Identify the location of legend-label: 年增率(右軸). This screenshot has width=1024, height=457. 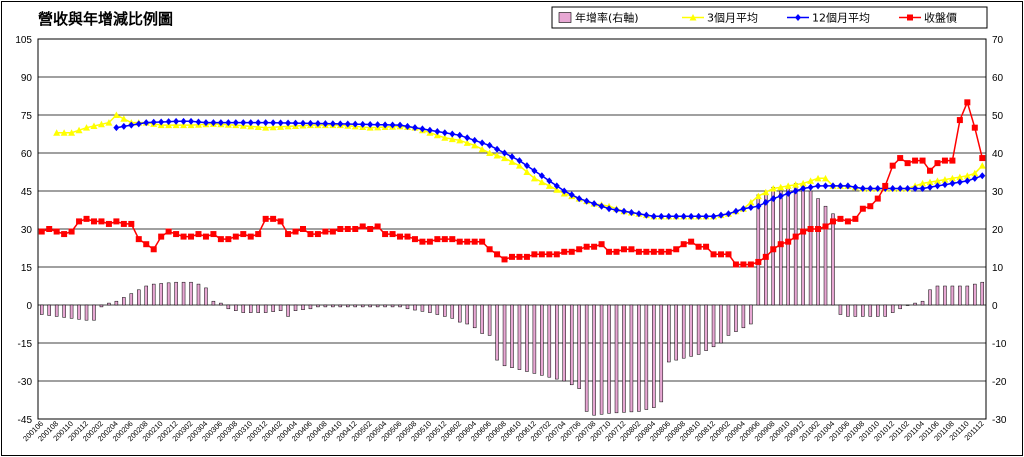
(607, 18).